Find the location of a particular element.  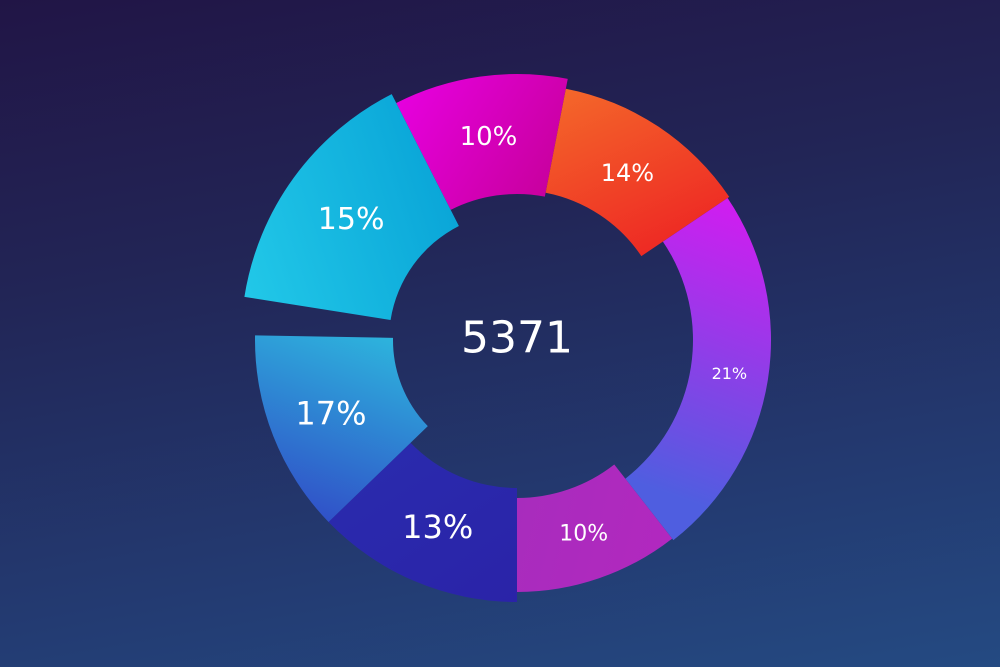

segment-label: 17% is located at coordinates (330, 413).